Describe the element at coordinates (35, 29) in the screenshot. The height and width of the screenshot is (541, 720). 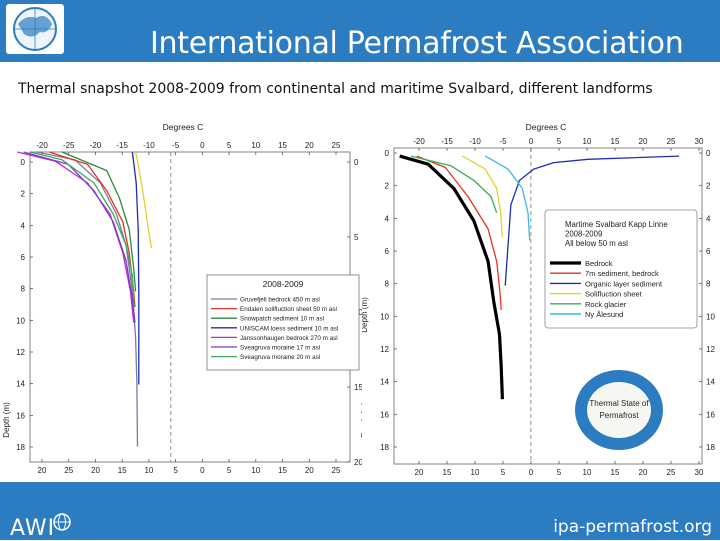
I see `ipa-globe-logo-icon` at that location.